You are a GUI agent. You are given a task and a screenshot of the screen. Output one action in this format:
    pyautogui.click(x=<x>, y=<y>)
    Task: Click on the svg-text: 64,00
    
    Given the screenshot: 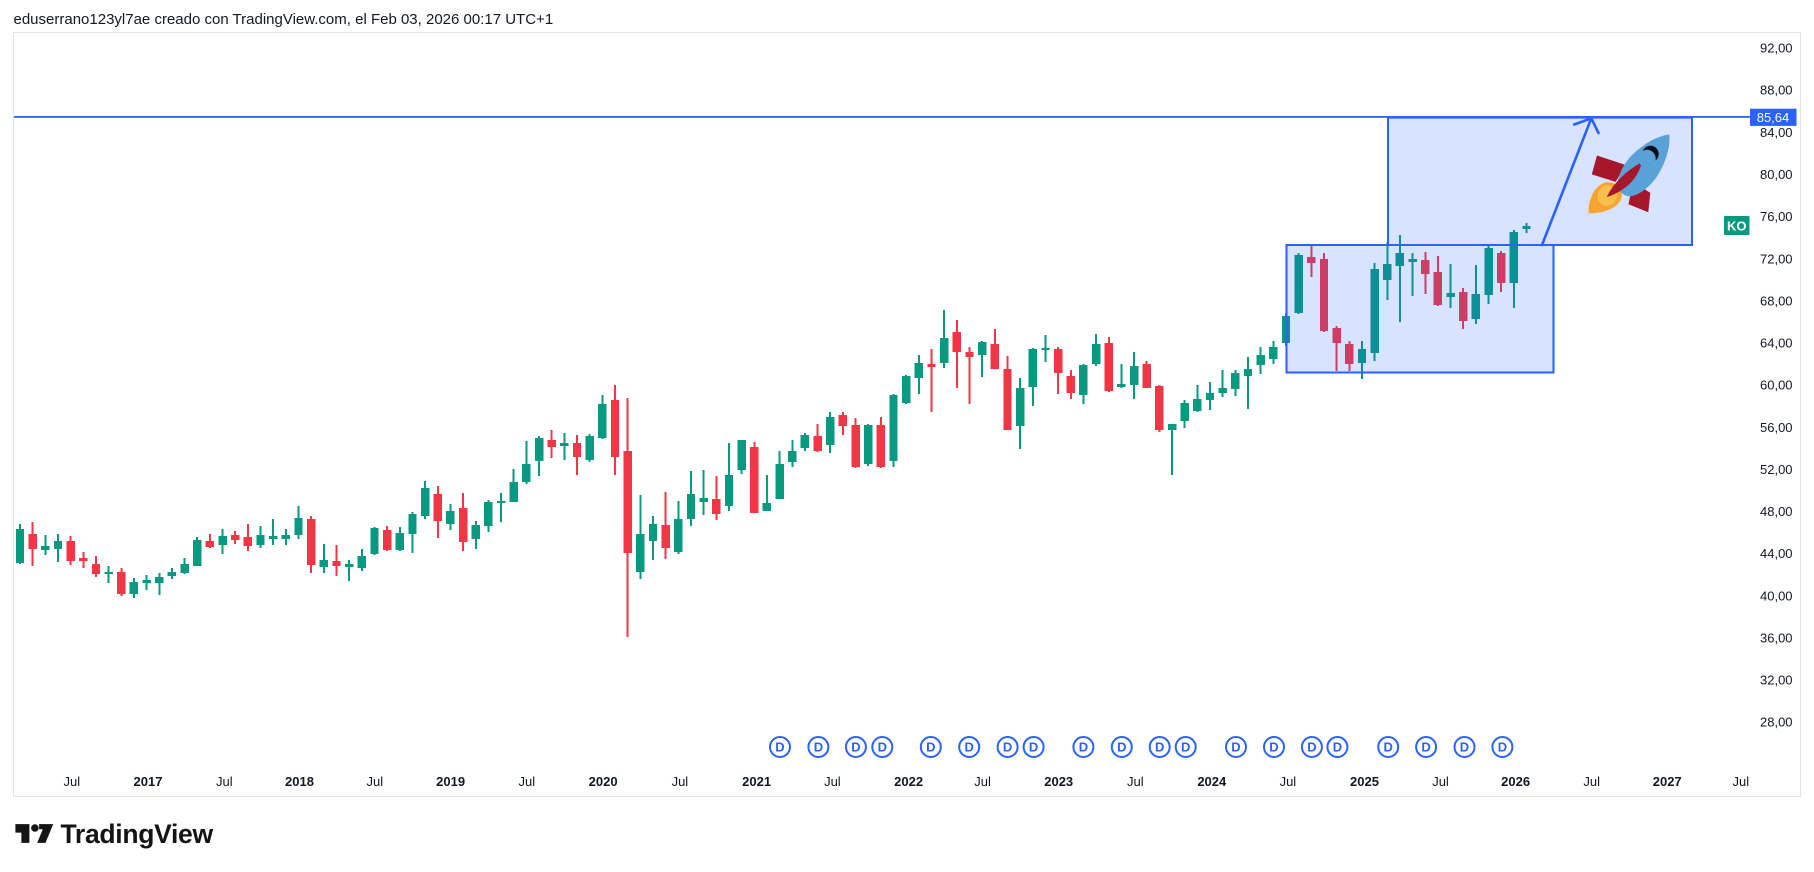 What is the action you would take?
    pyautogui.click(x=1776, y=343)
    